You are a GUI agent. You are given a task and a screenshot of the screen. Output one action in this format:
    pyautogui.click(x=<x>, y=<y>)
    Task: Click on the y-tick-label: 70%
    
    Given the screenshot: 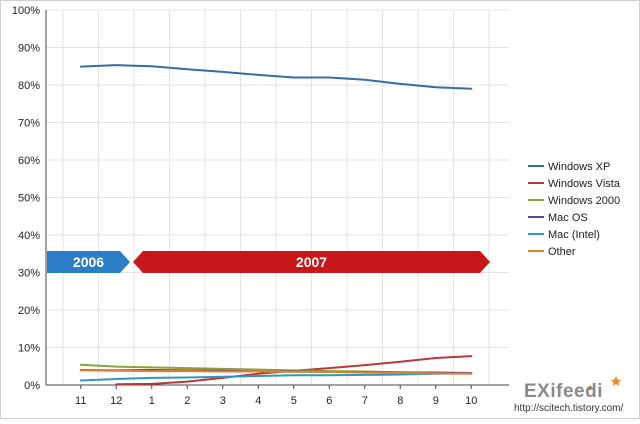 What is the action you would take?
    pyautogui.click(x=29, y=124)
    